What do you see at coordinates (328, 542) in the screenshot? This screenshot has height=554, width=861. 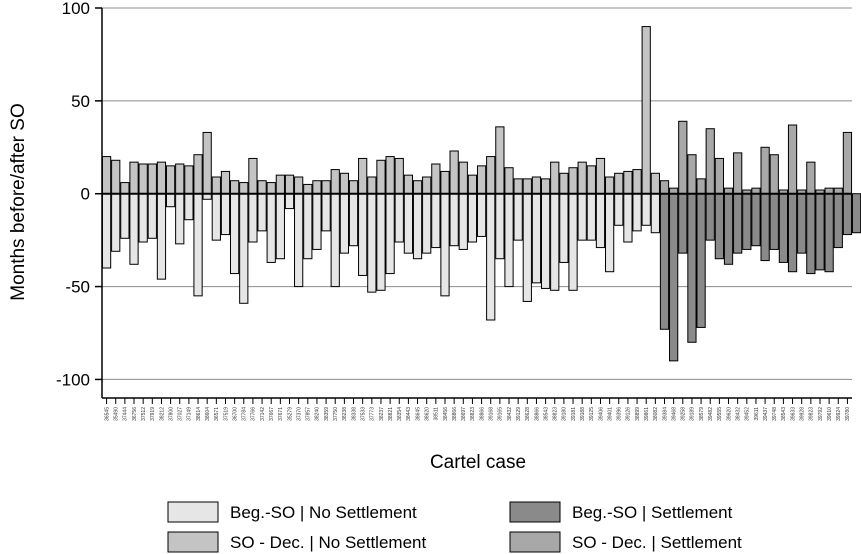 I see `legend-label: SO - Dec. | No Settlement` at bounding box center [328, 542].